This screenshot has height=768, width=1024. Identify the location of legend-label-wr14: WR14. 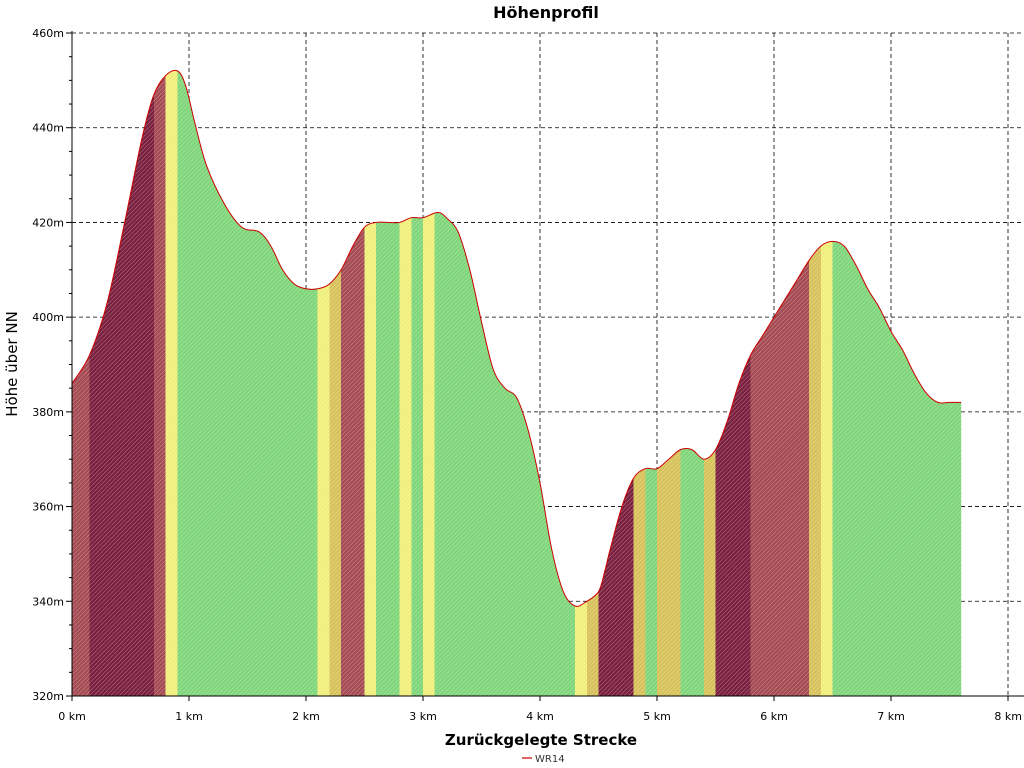
(550, 759).